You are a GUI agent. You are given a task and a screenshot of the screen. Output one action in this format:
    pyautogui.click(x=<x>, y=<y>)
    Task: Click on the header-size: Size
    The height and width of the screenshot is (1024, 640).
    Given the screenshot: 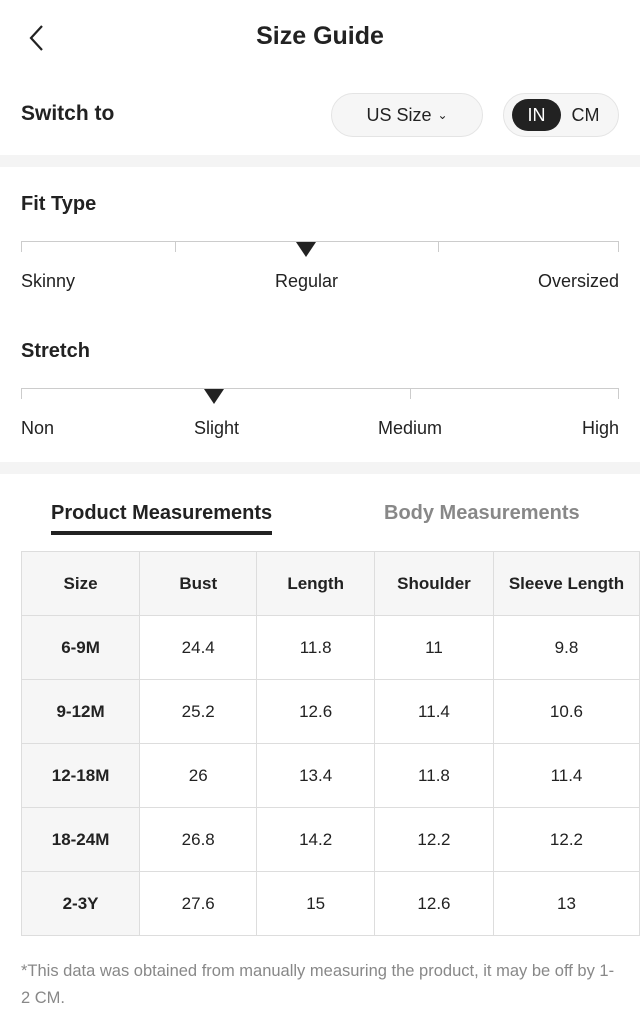 What is the action you would take?
    pyautogui.click(x=80, y=583)
    